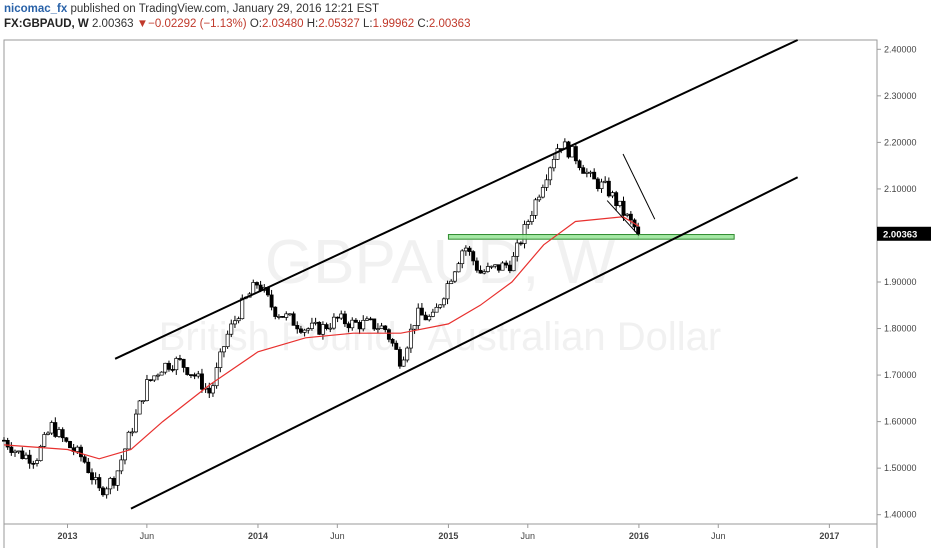 The image size is (932, 550). What do you see at coordinates (900, 468) in the screenshot?
I see `y-tick-label: 1.50000` at bounding box center [900, 468].